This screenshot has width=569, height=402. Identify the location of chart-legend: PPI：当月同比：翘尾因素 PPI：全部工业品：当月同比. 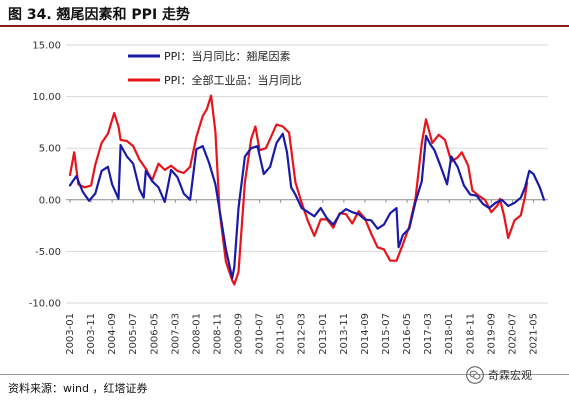
(215, 68).